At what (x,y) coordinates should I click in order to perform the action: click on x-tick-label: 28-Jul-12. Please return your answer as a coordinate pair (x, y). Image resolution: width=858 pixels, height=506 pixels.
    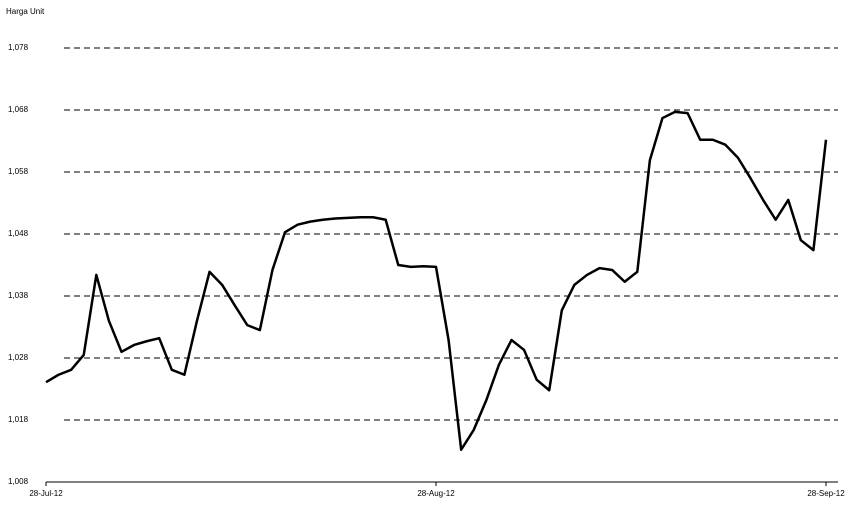
    Looking at the image, I should click on (46, 493).